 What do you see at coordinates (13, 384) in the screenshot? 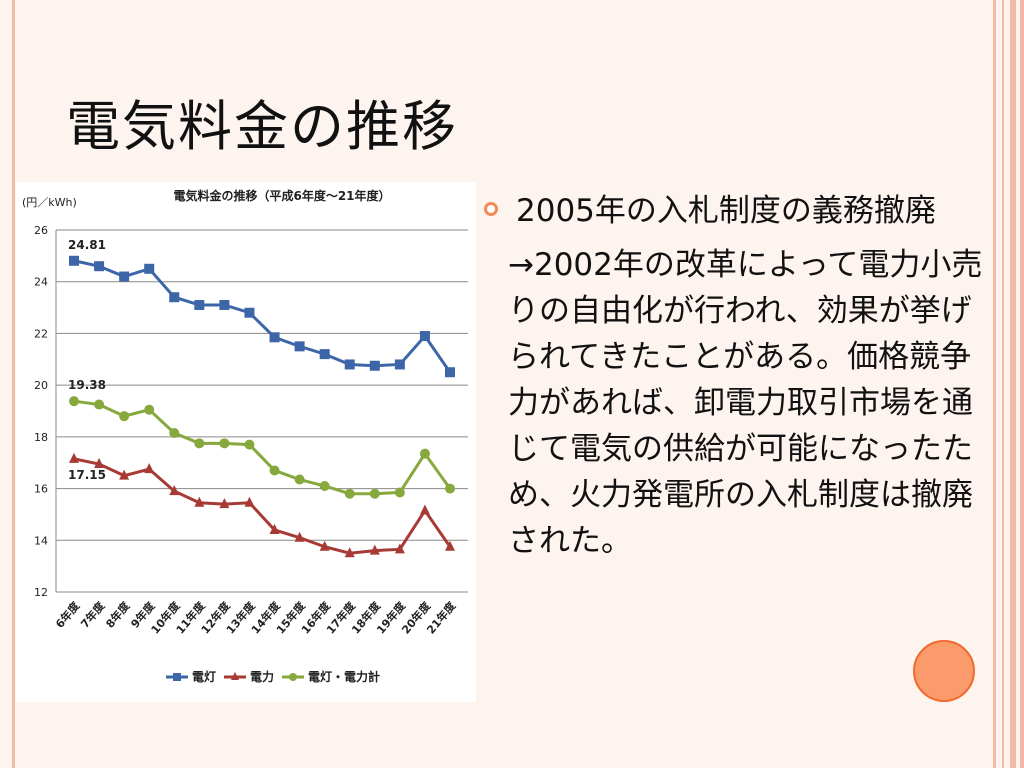
I see `left-frame-stripe` at bounding box center [13, 384].